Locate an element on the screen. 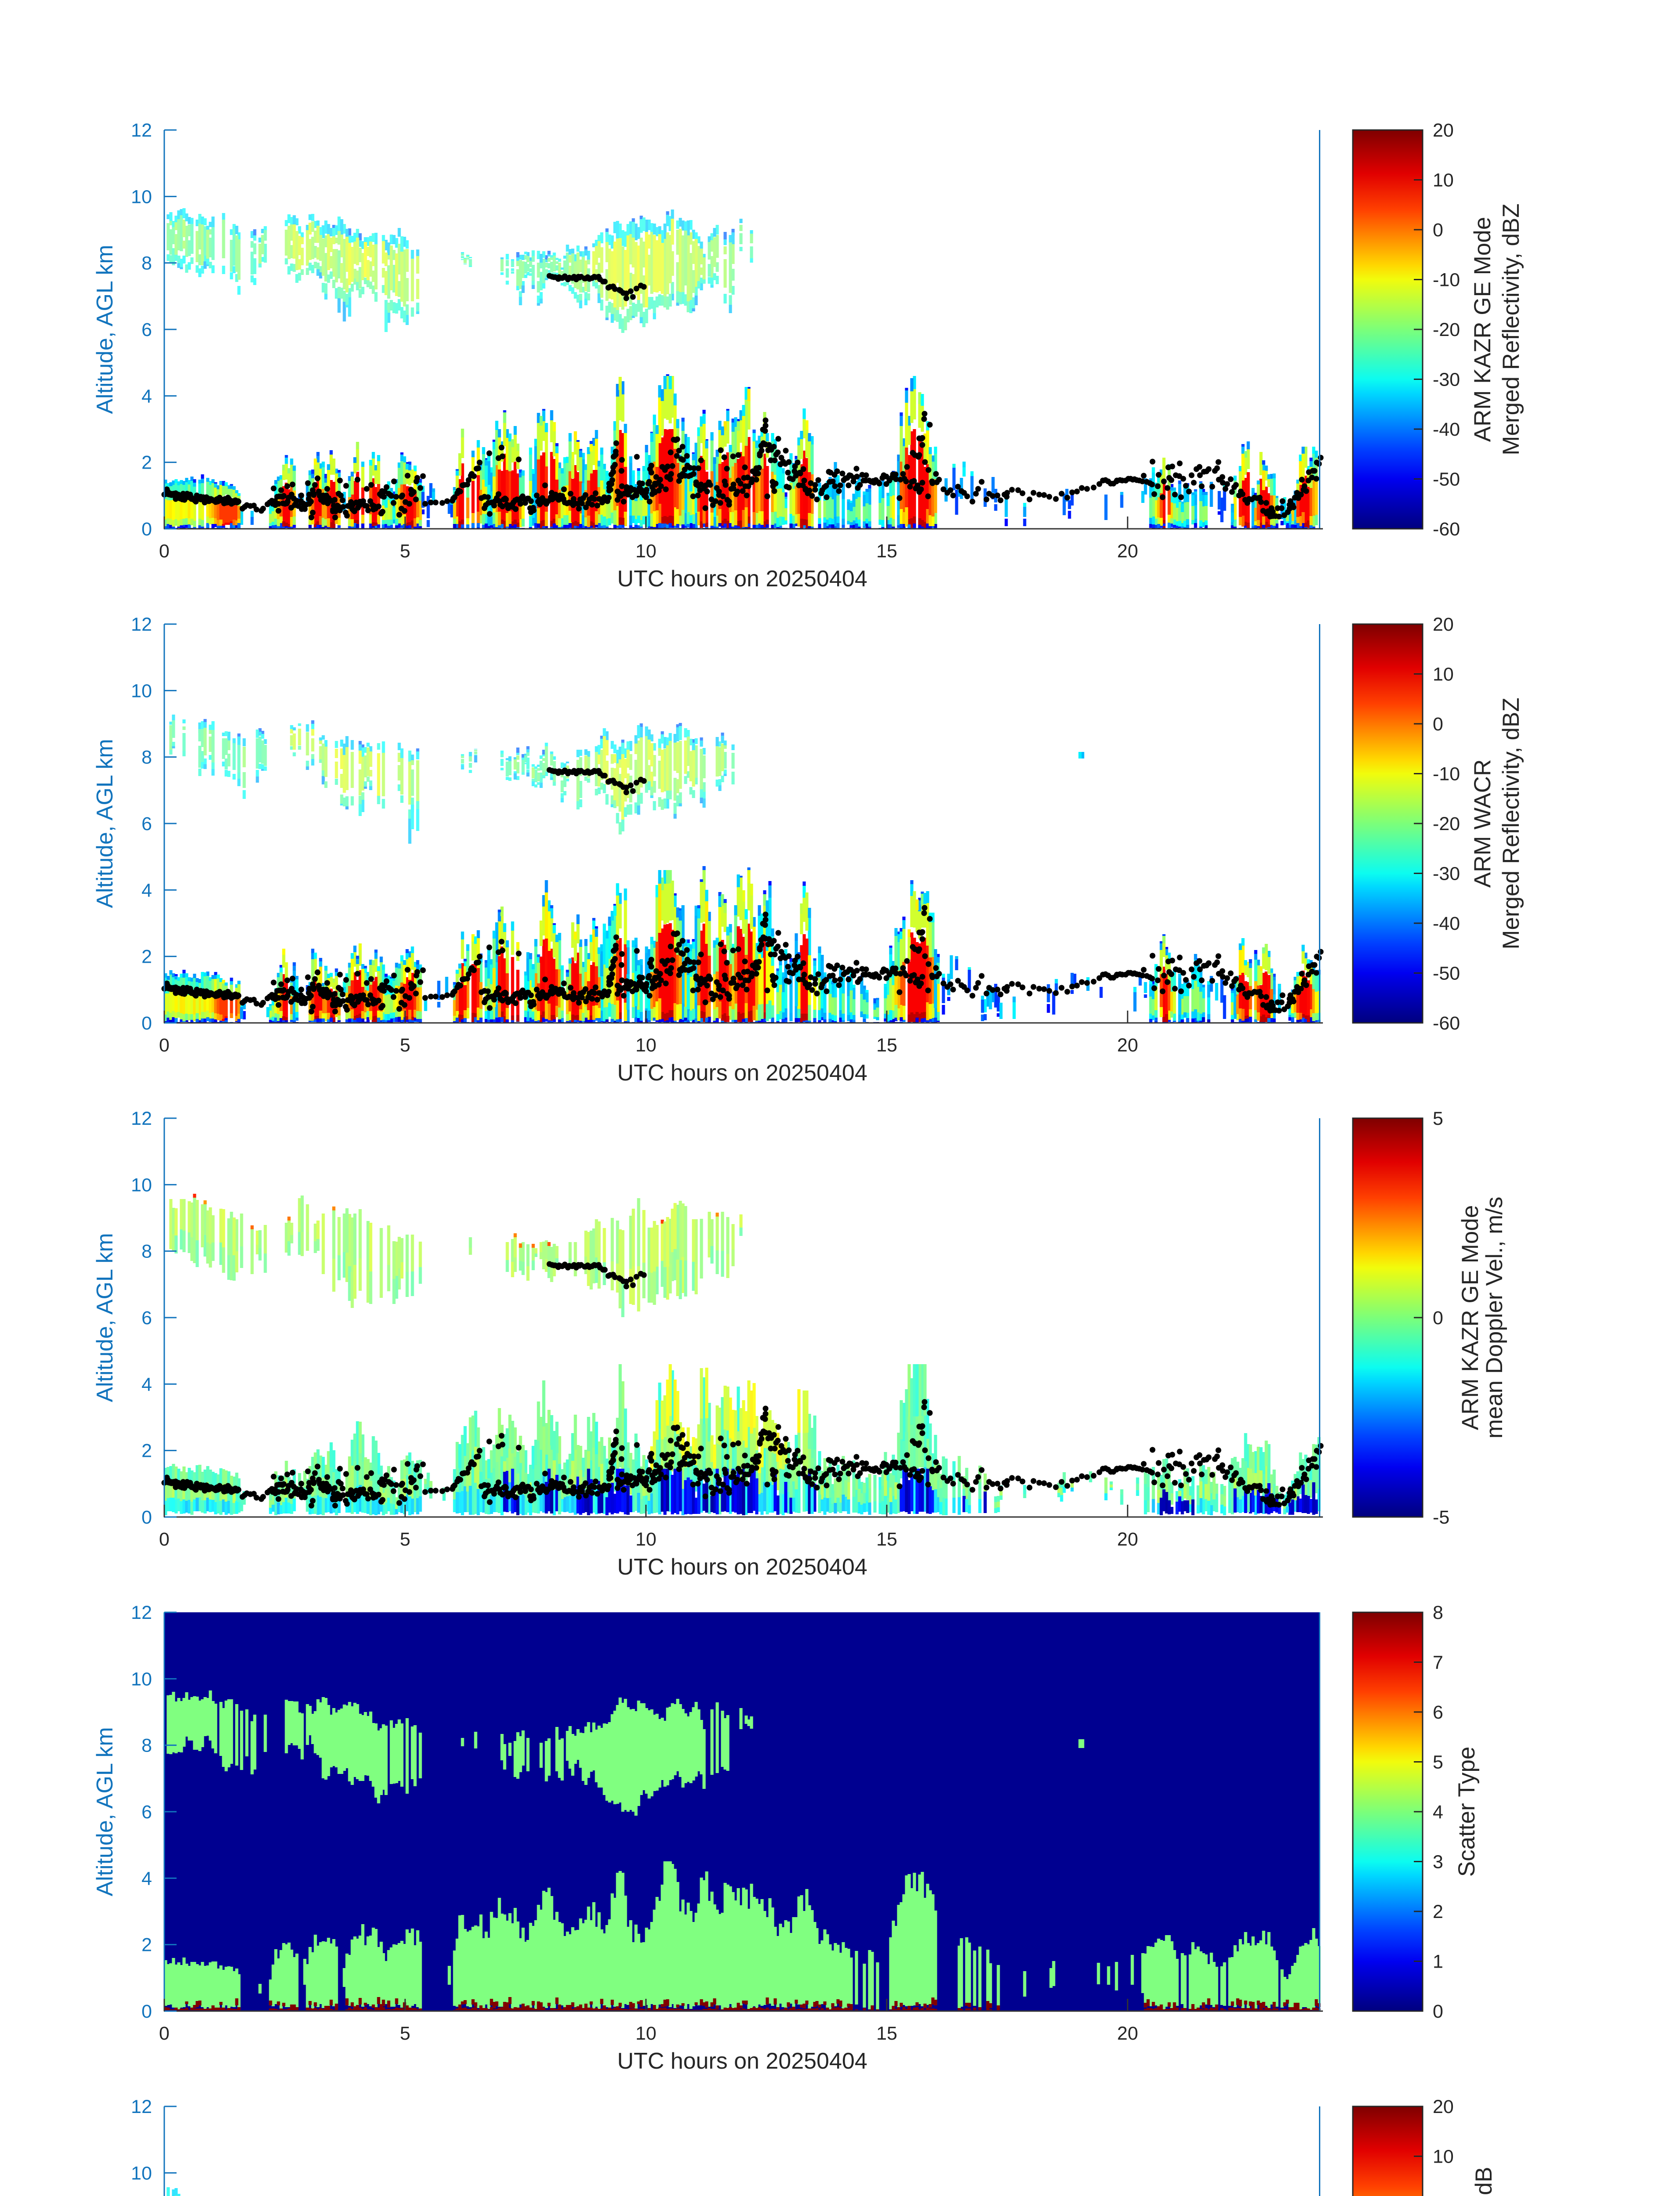 The height and width of the screenshot is (2196, 1680). svg-text: De-Cluttered Max Refl., dB is located at coordinates (1484, 2182).